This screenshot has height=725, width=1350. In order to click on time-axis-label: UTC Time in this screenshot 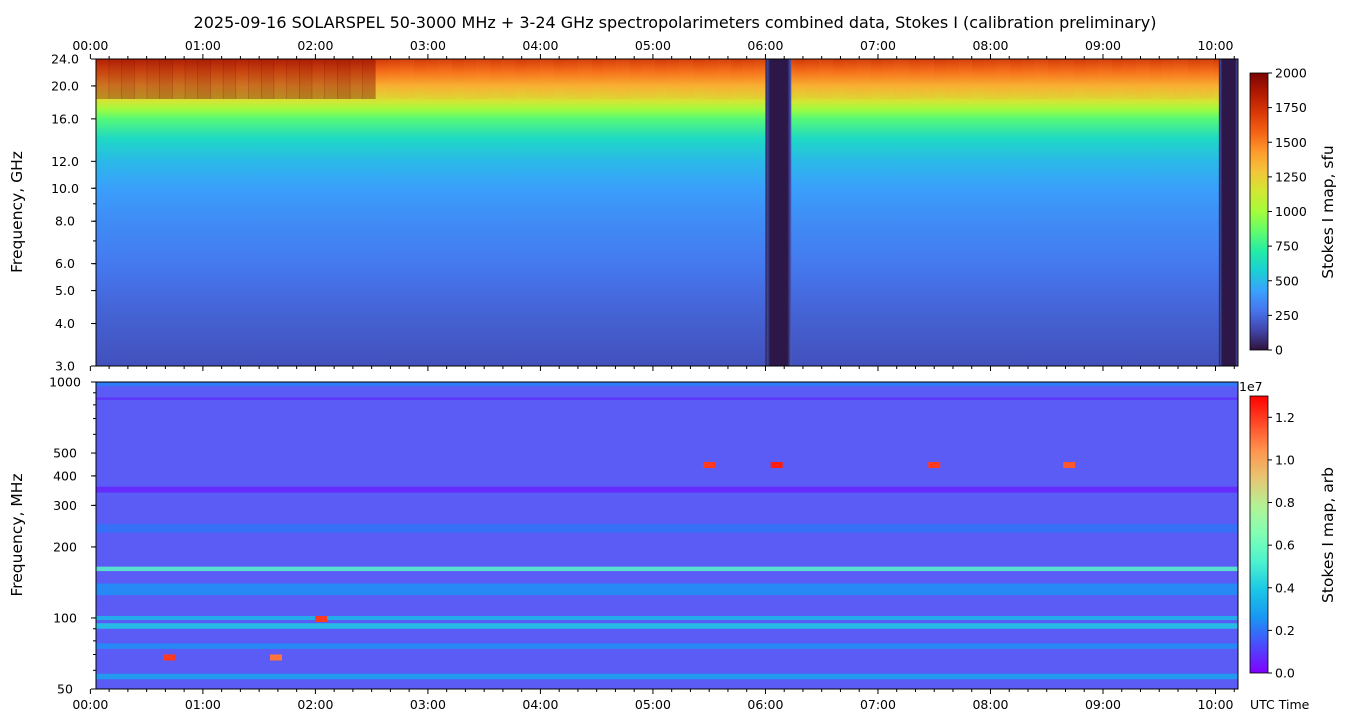, I will do `click(1280, 704)`.